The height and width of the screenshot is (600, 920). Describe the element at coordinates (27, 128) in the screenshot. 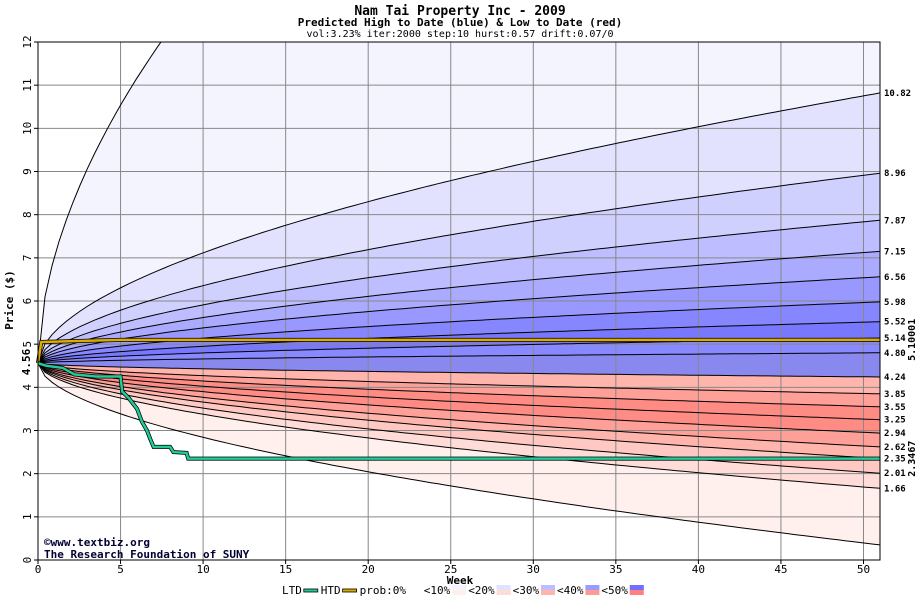

I see `y-tick-label: 10` at that location.